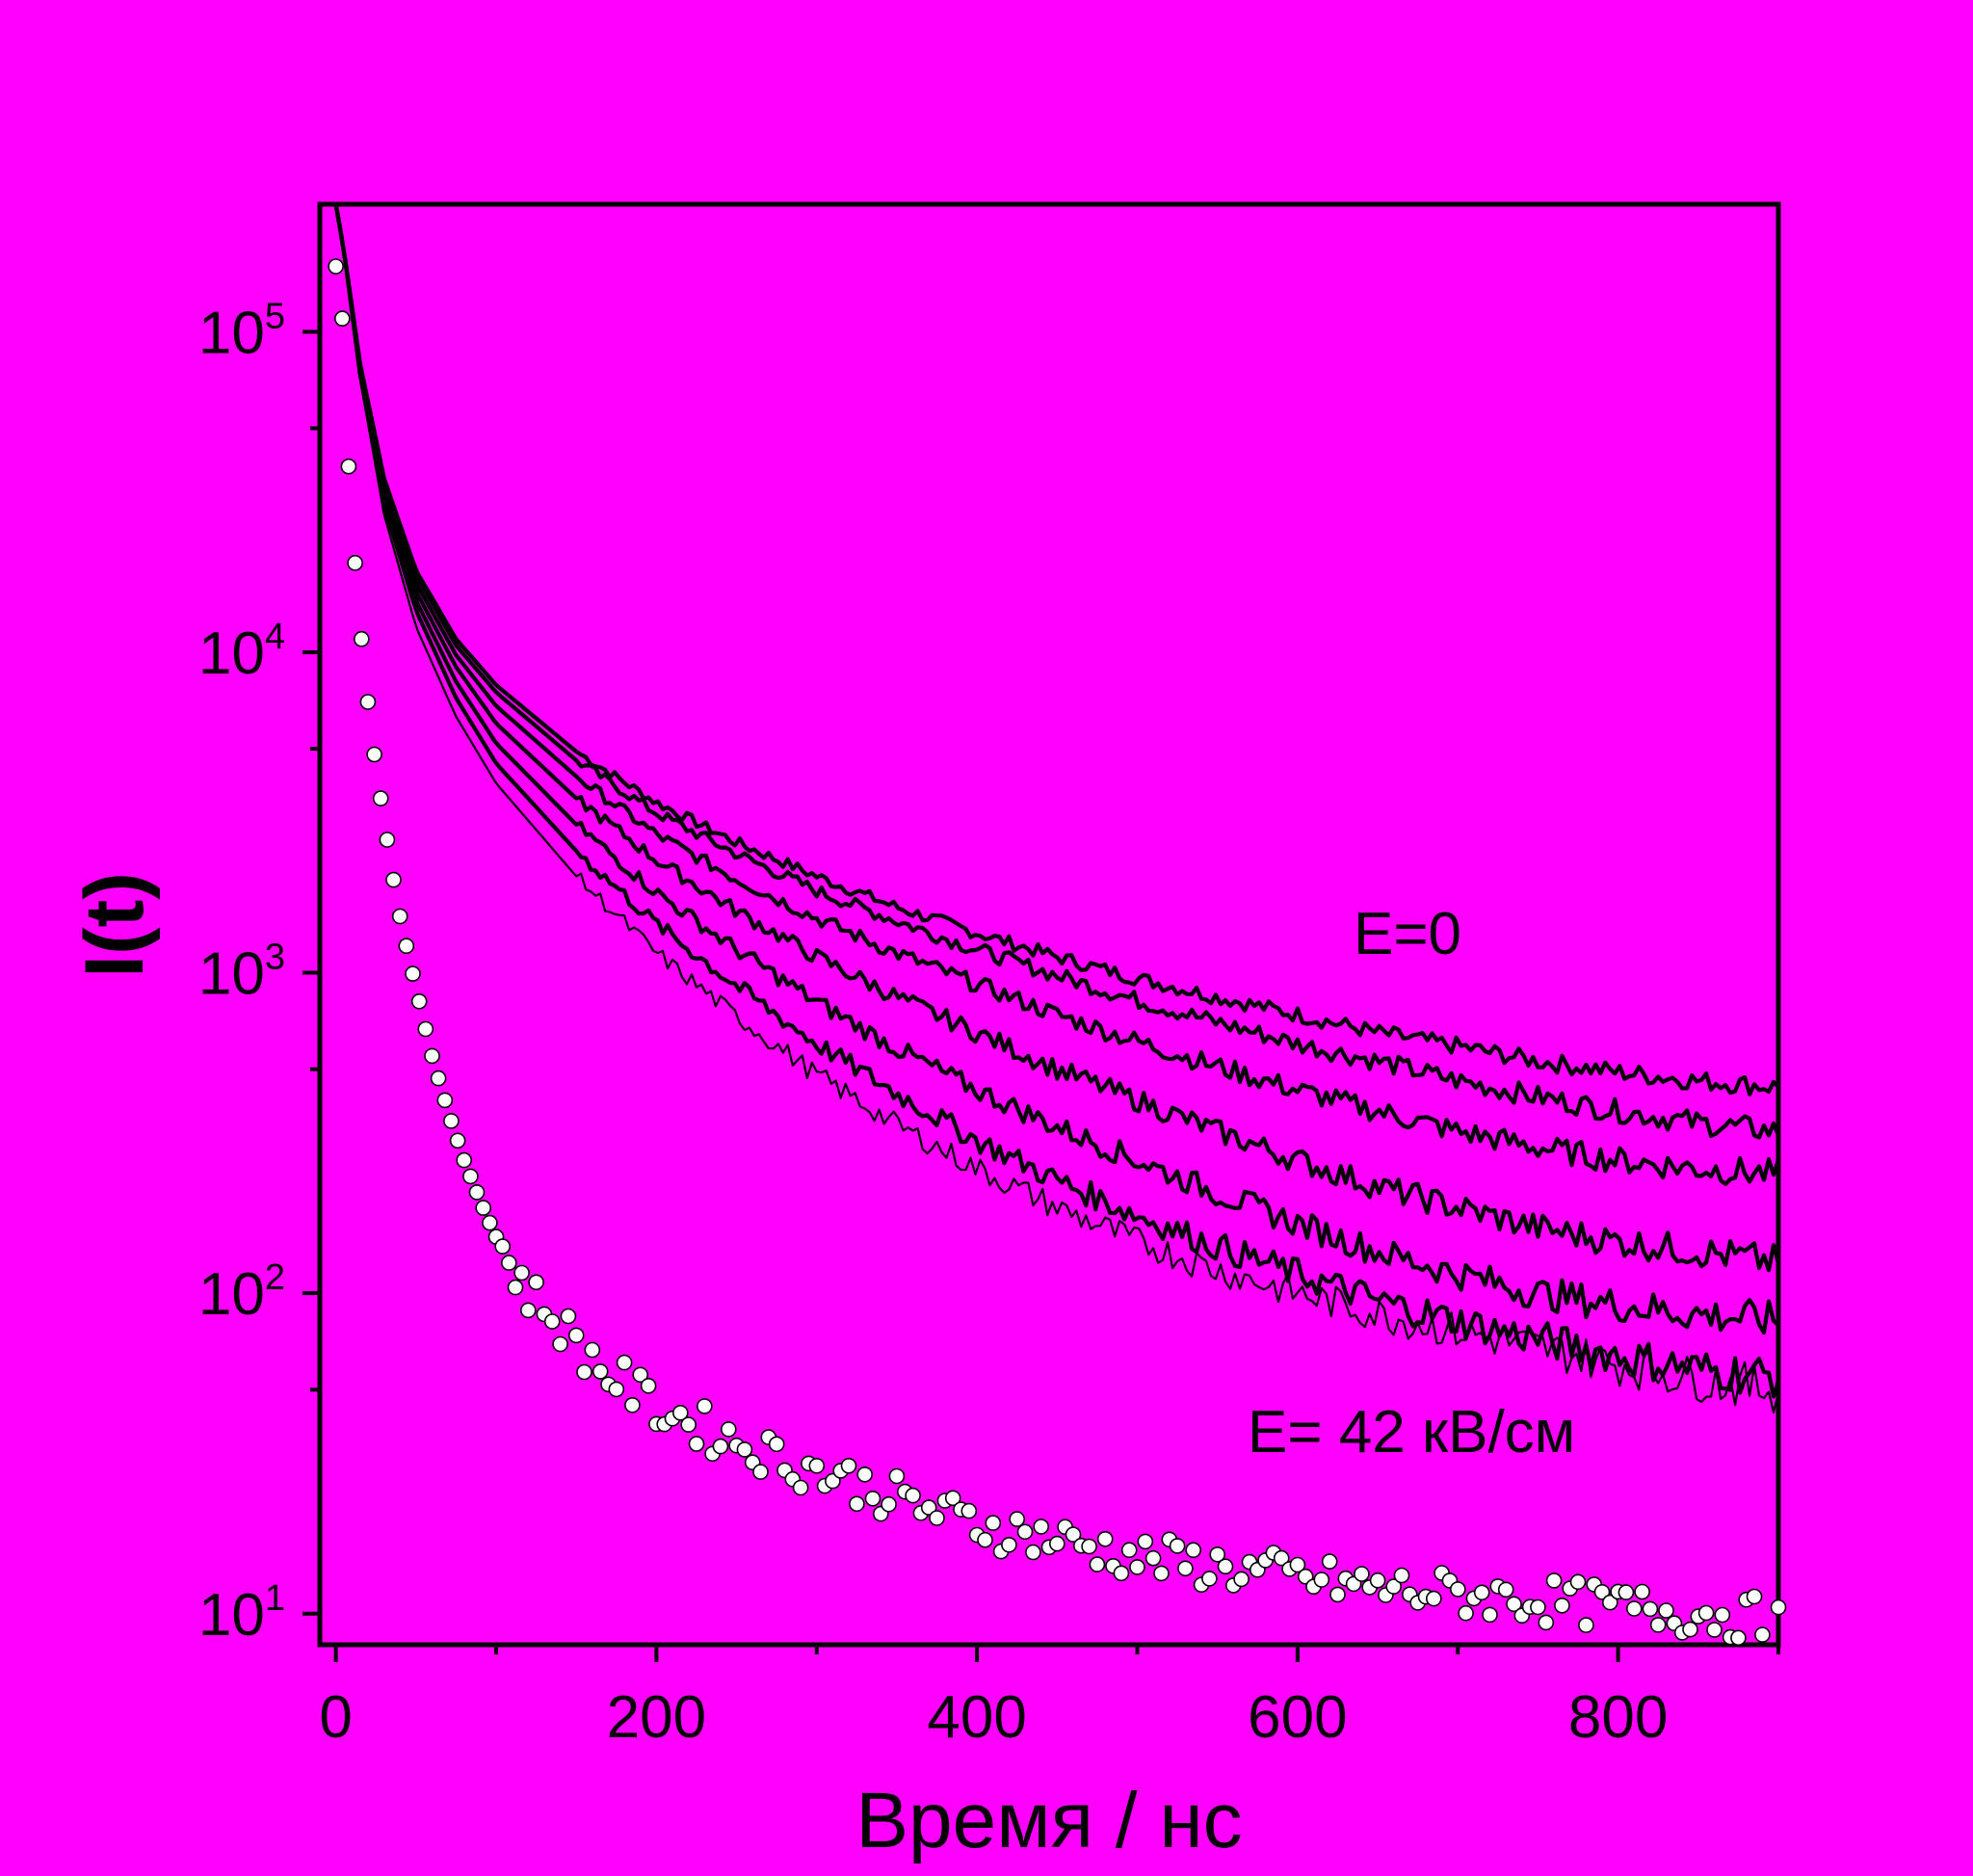  What do you see at coordinates (114, 925) in the screenshot?
I see `y-axis-title: I(t)` at bounding box center [114, 925].